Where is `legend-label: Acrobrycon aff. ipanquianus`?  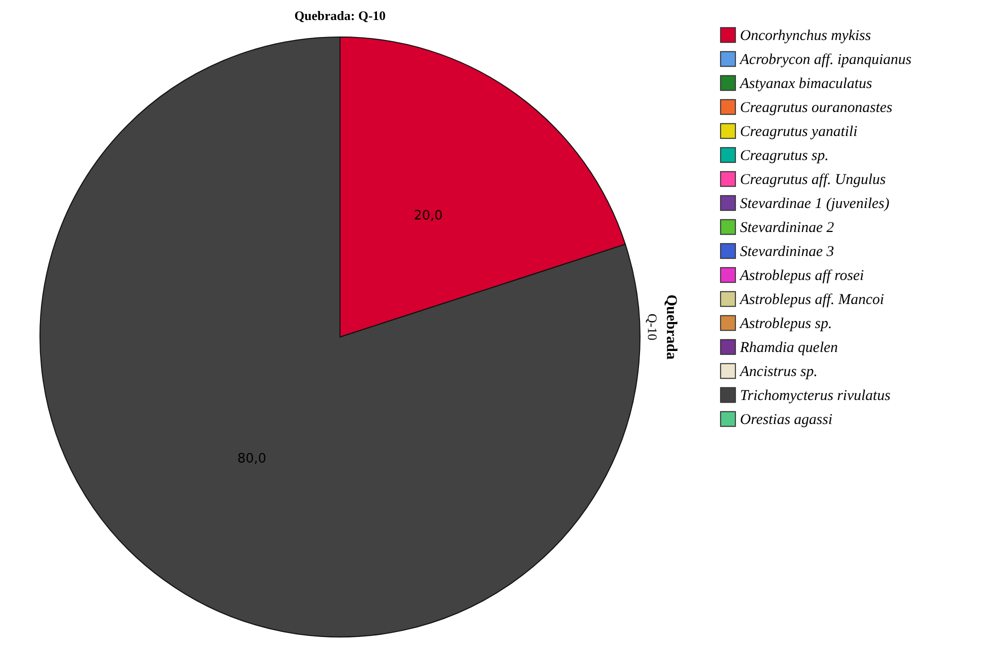 legend-label: Acrobrycon aff. ipanquianus is located at coordinates (825, 60).